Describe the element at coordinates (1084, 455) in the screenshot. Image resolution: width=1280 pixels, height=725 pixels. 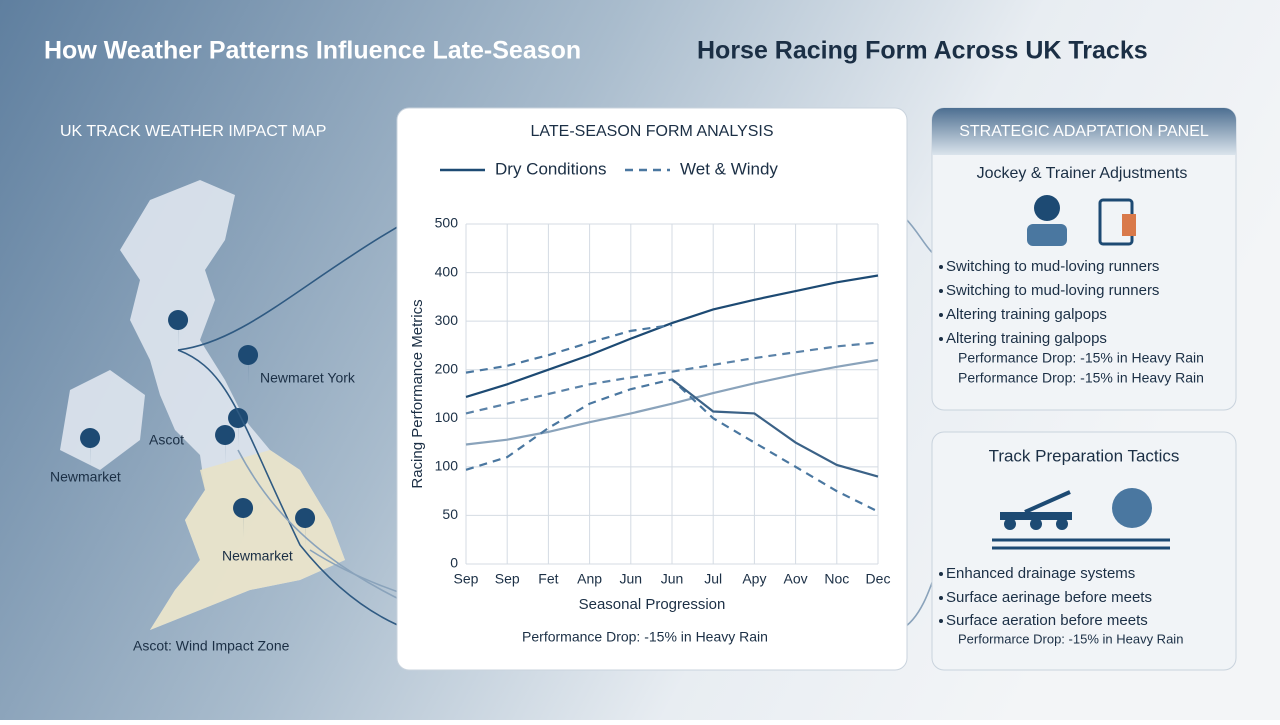
I see `panel-title: Track Preparation Tactics` at that location.